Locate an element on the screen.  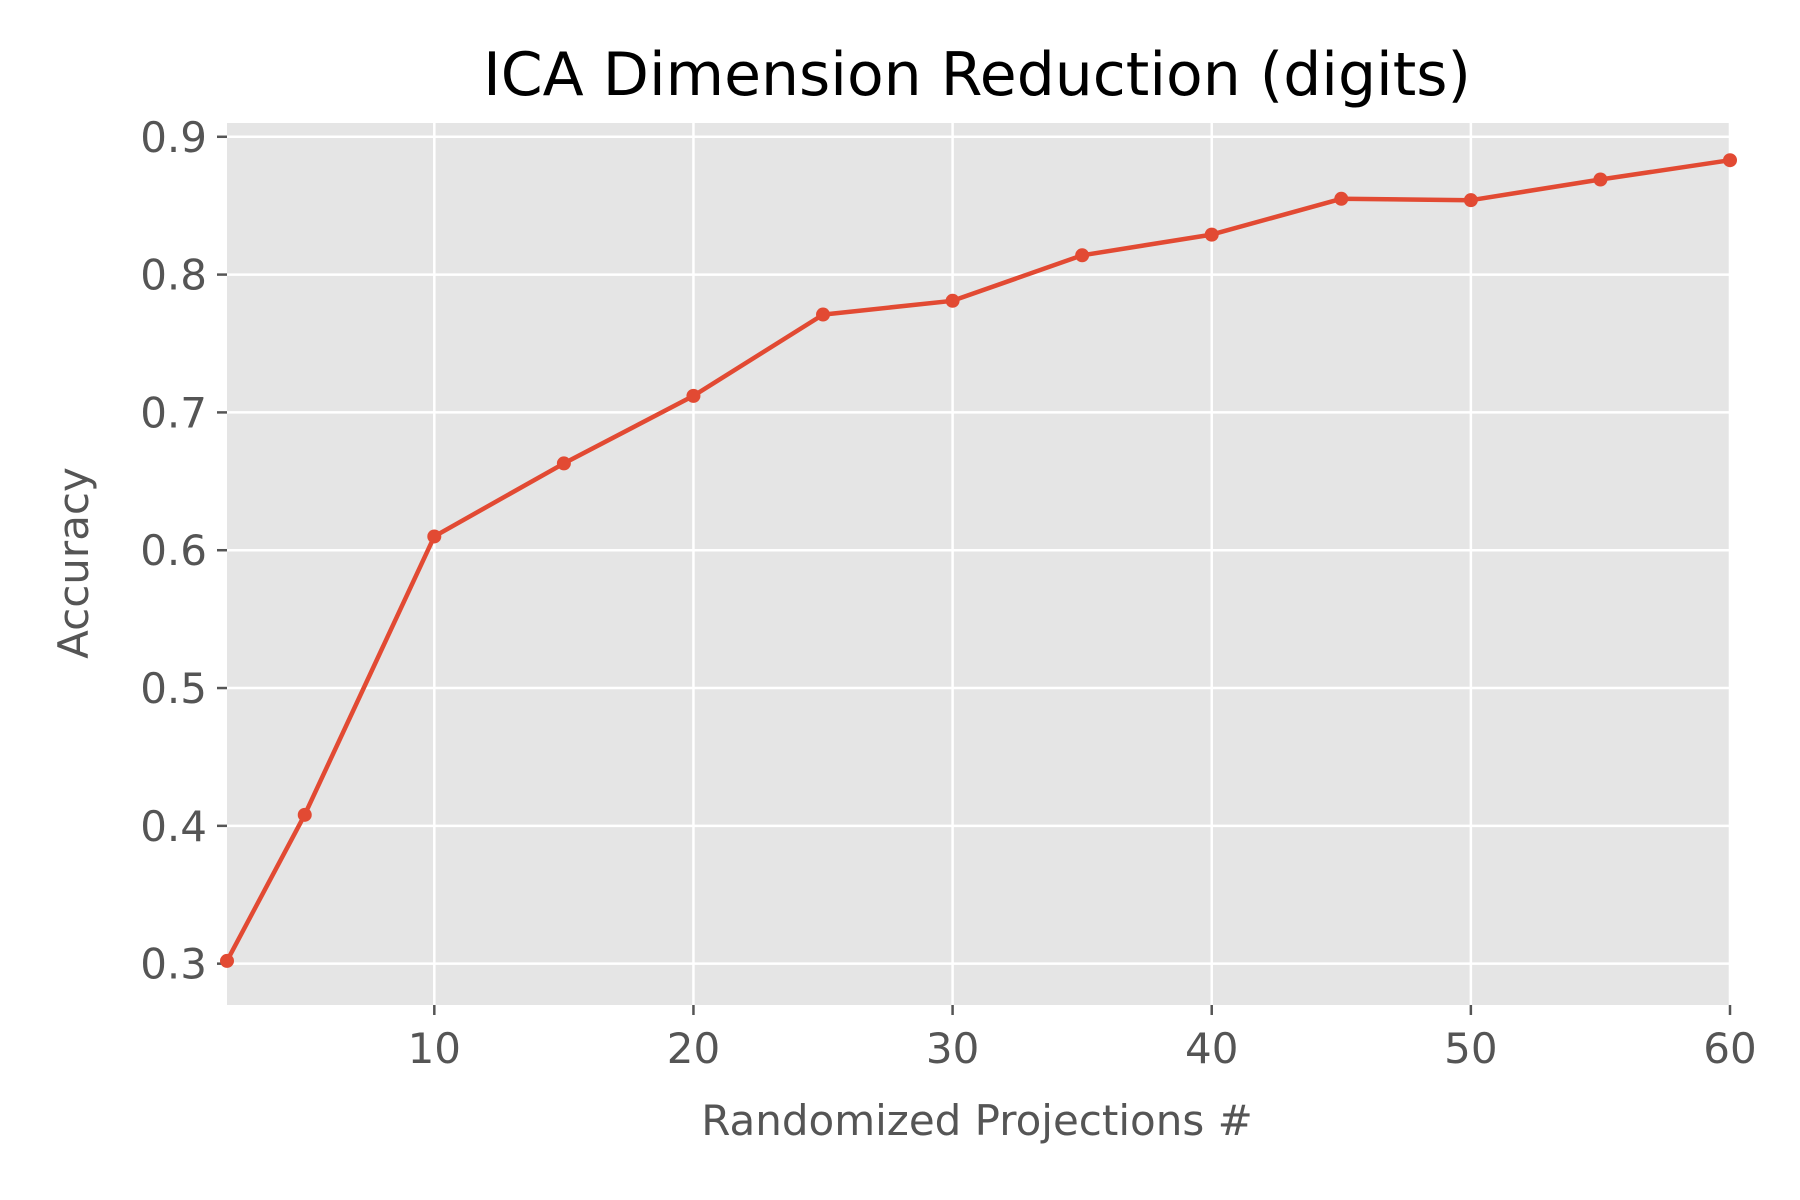
x-tick-label: 50 is located at coordinates (1470, 1048).